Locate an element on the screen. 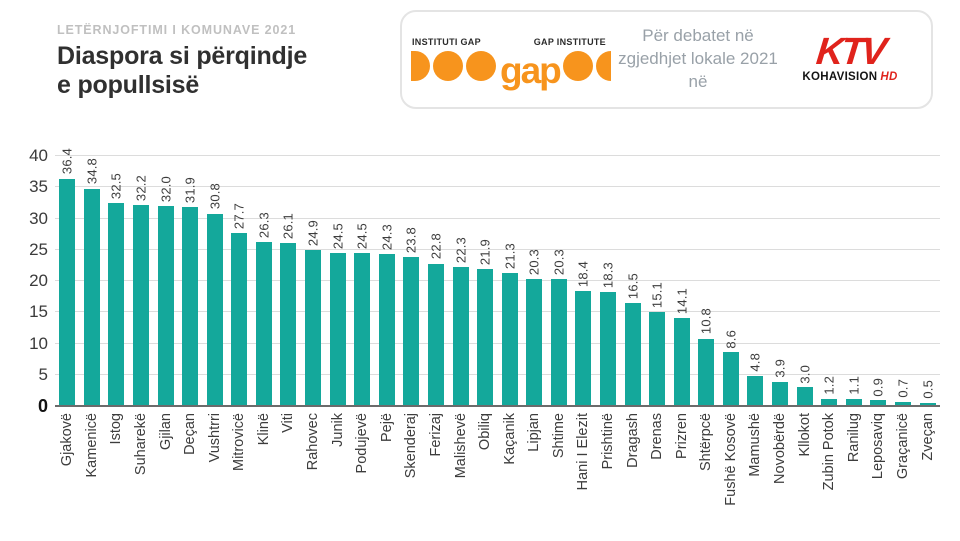 The height and width of the screenshot is (541, 960). x-axis-label: Prizren is located at coordinates (681, 436).